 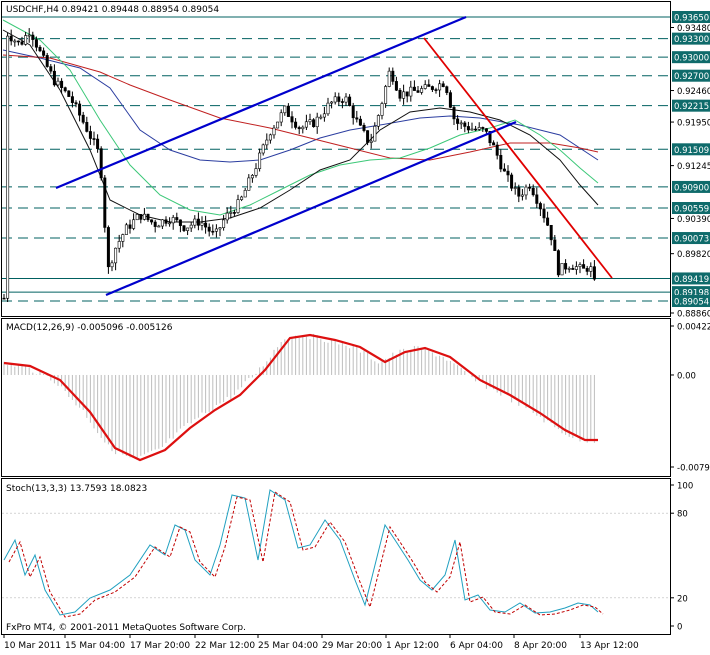 What do you see at coordinates (691, 240) in the screenshot?
I see `price-level-label: 0.90073` at bounding box center [691, 240].